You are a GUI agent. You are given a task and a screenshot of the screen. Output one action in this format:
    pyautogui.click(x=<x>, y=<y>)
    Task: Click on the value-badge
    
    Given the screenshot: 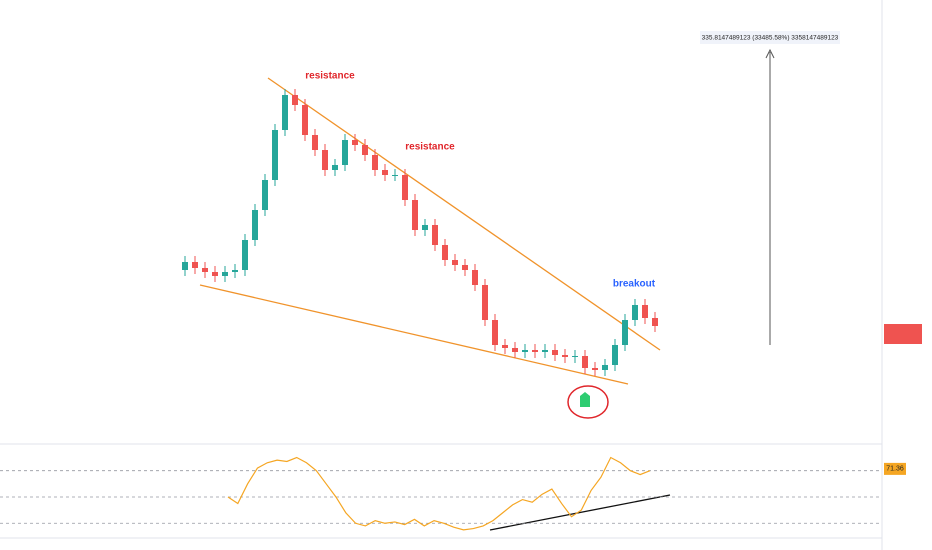 What is the action you would take?
    pyautogui.click(x=895, y=468)
    